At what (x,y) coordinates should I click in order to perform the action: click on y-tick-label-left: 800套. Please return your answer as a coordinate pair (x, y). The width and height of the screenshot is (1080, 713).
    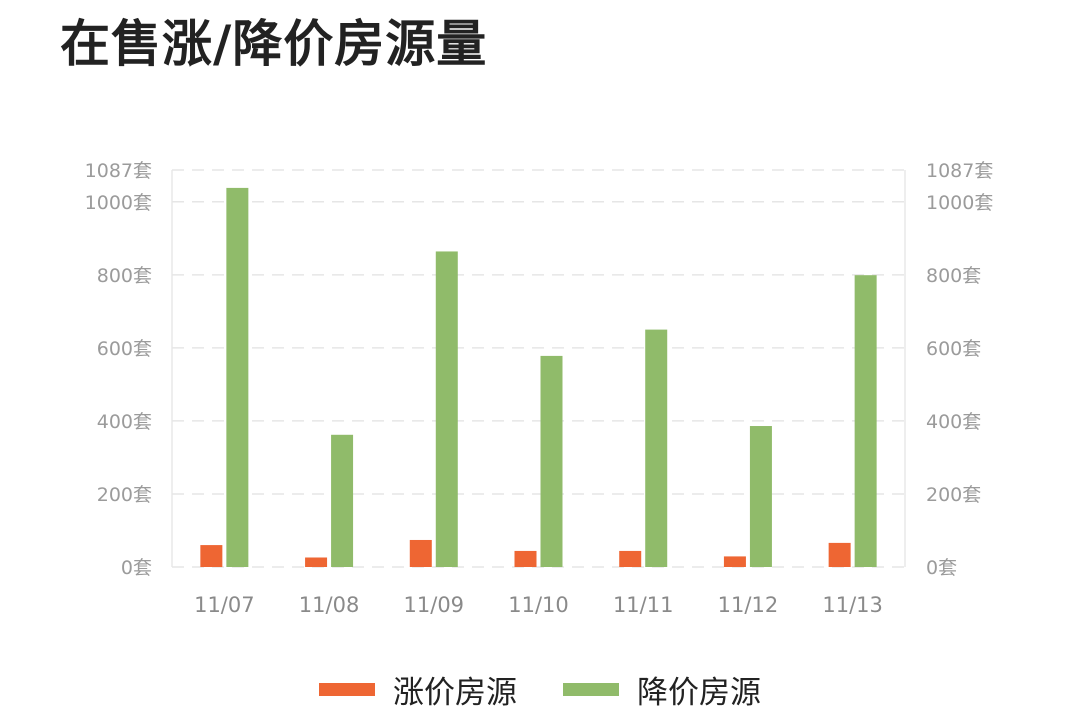
    Looking at the image, I should click on (124, 276).